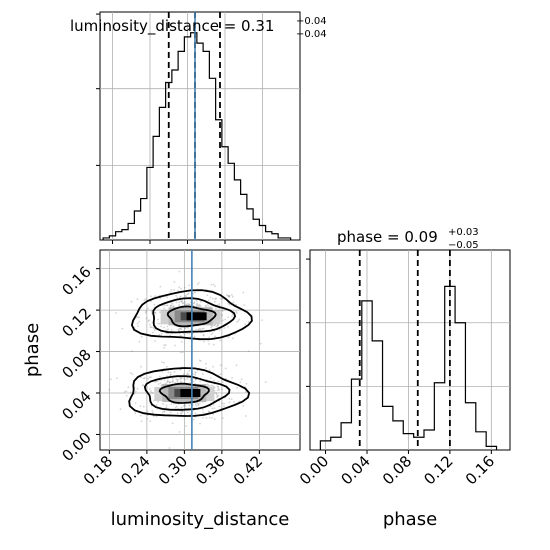 The image size is (550, 550). Describe the element at coordinates (200, 519) in the screenshot. I see `joint-x-axis-label: luminosity_distance` at that location.